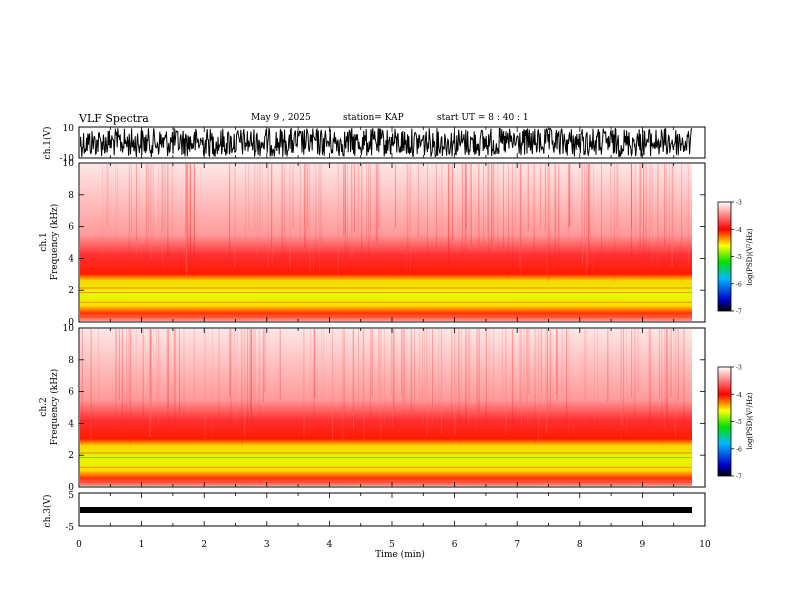 The width and height of the screenshot is (792, 612). I want to click on y-tick-label: 6, so click(71, 393).